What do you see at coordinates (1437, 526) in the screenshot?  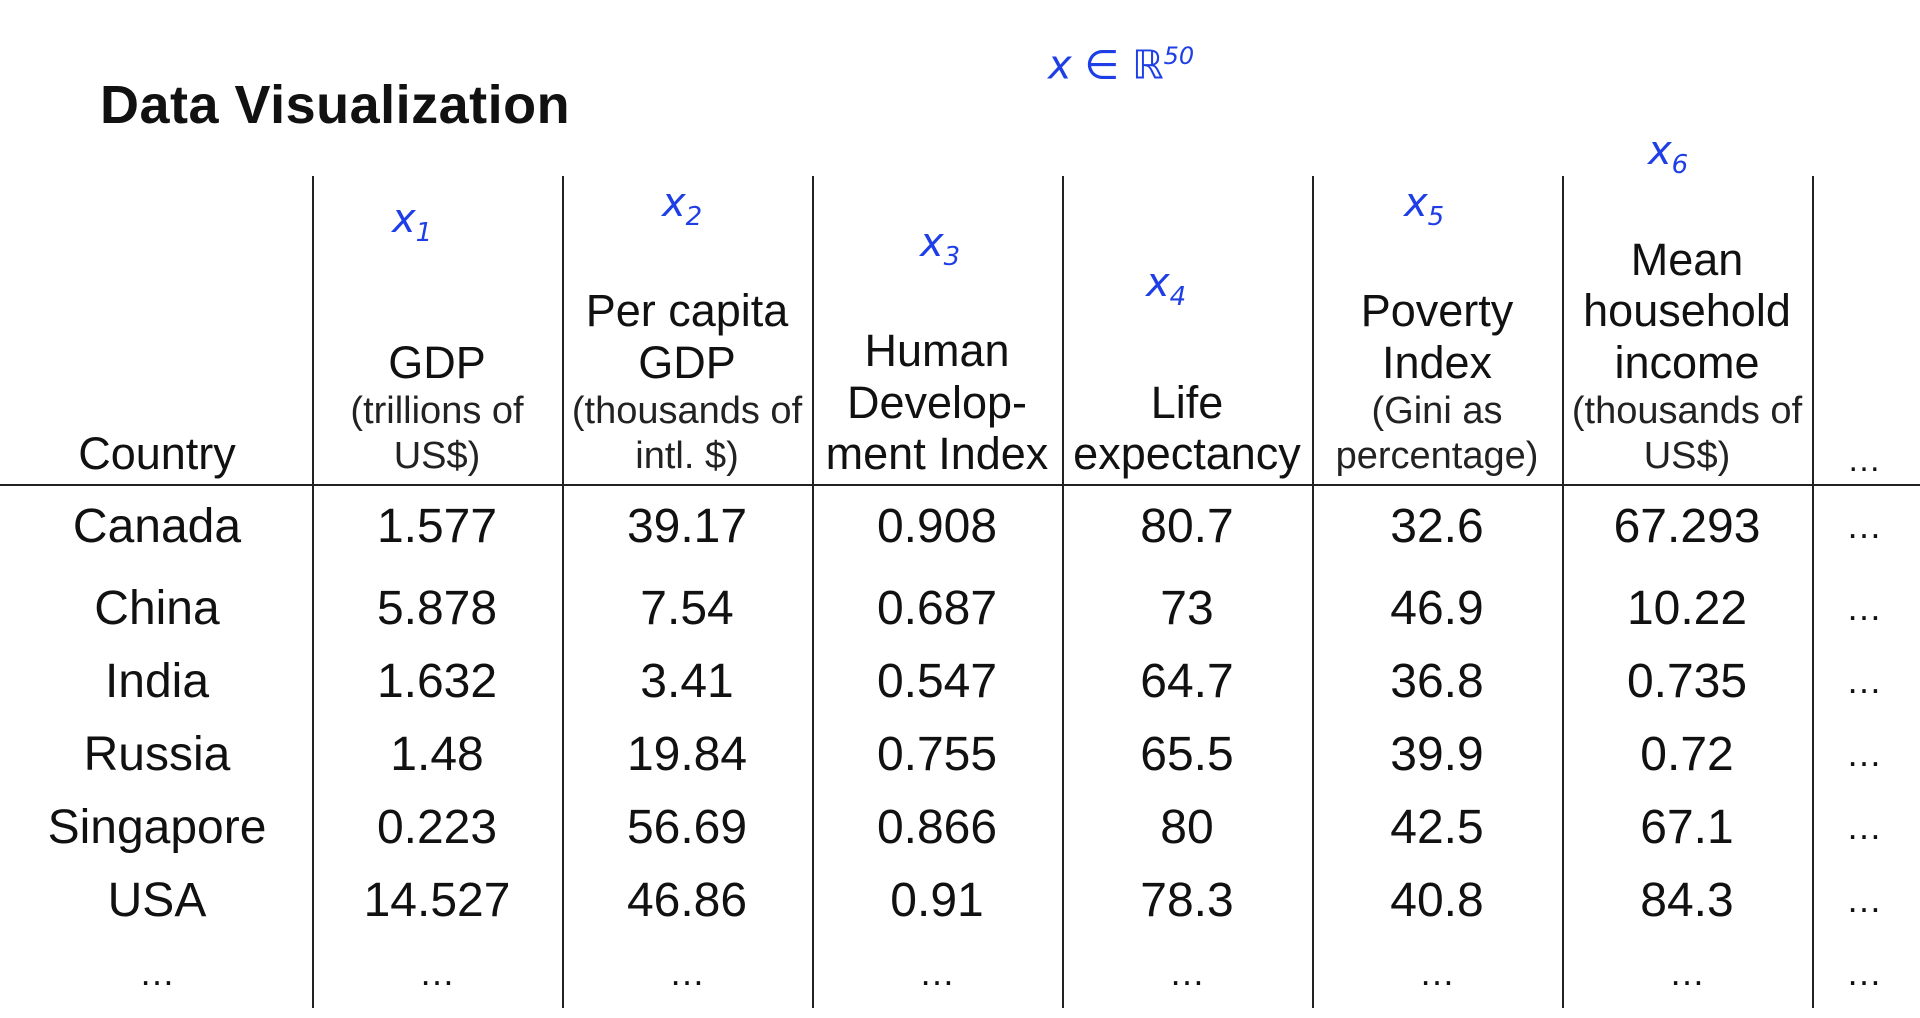 I see `cell-poverty-index: 32.6` at bounding box center [1437, 526].